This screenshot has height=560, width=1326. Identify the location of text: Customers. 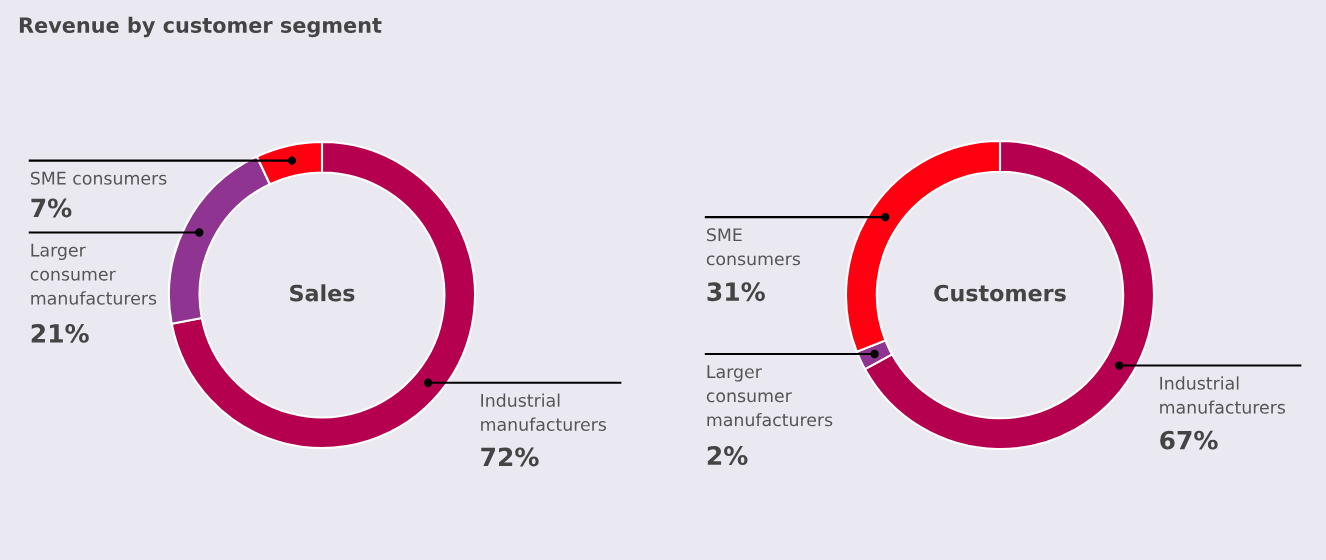
(1000, 293).